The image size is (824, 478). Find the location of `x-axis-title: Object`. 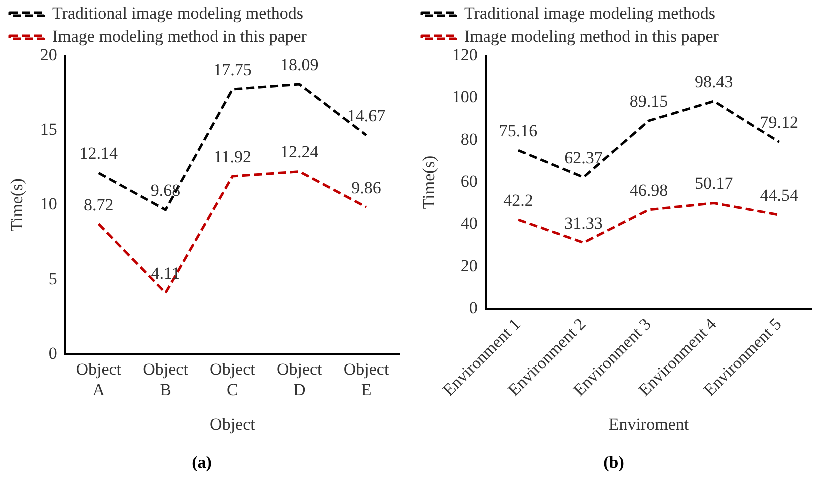

x-axis-title: Object is located at coordinates (233, 424).